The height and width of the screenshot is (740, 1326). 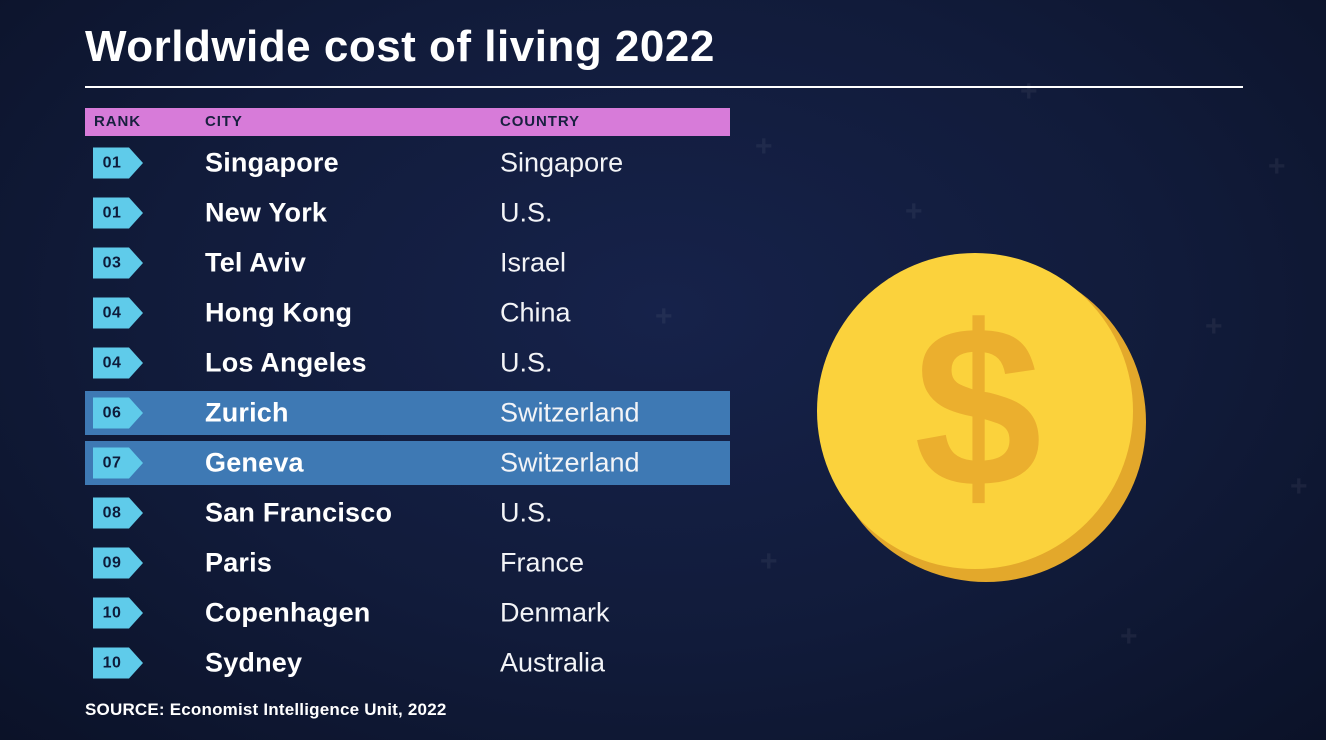 I want to click on city-cell: Tel Aviv, so click(x=256, y=262).